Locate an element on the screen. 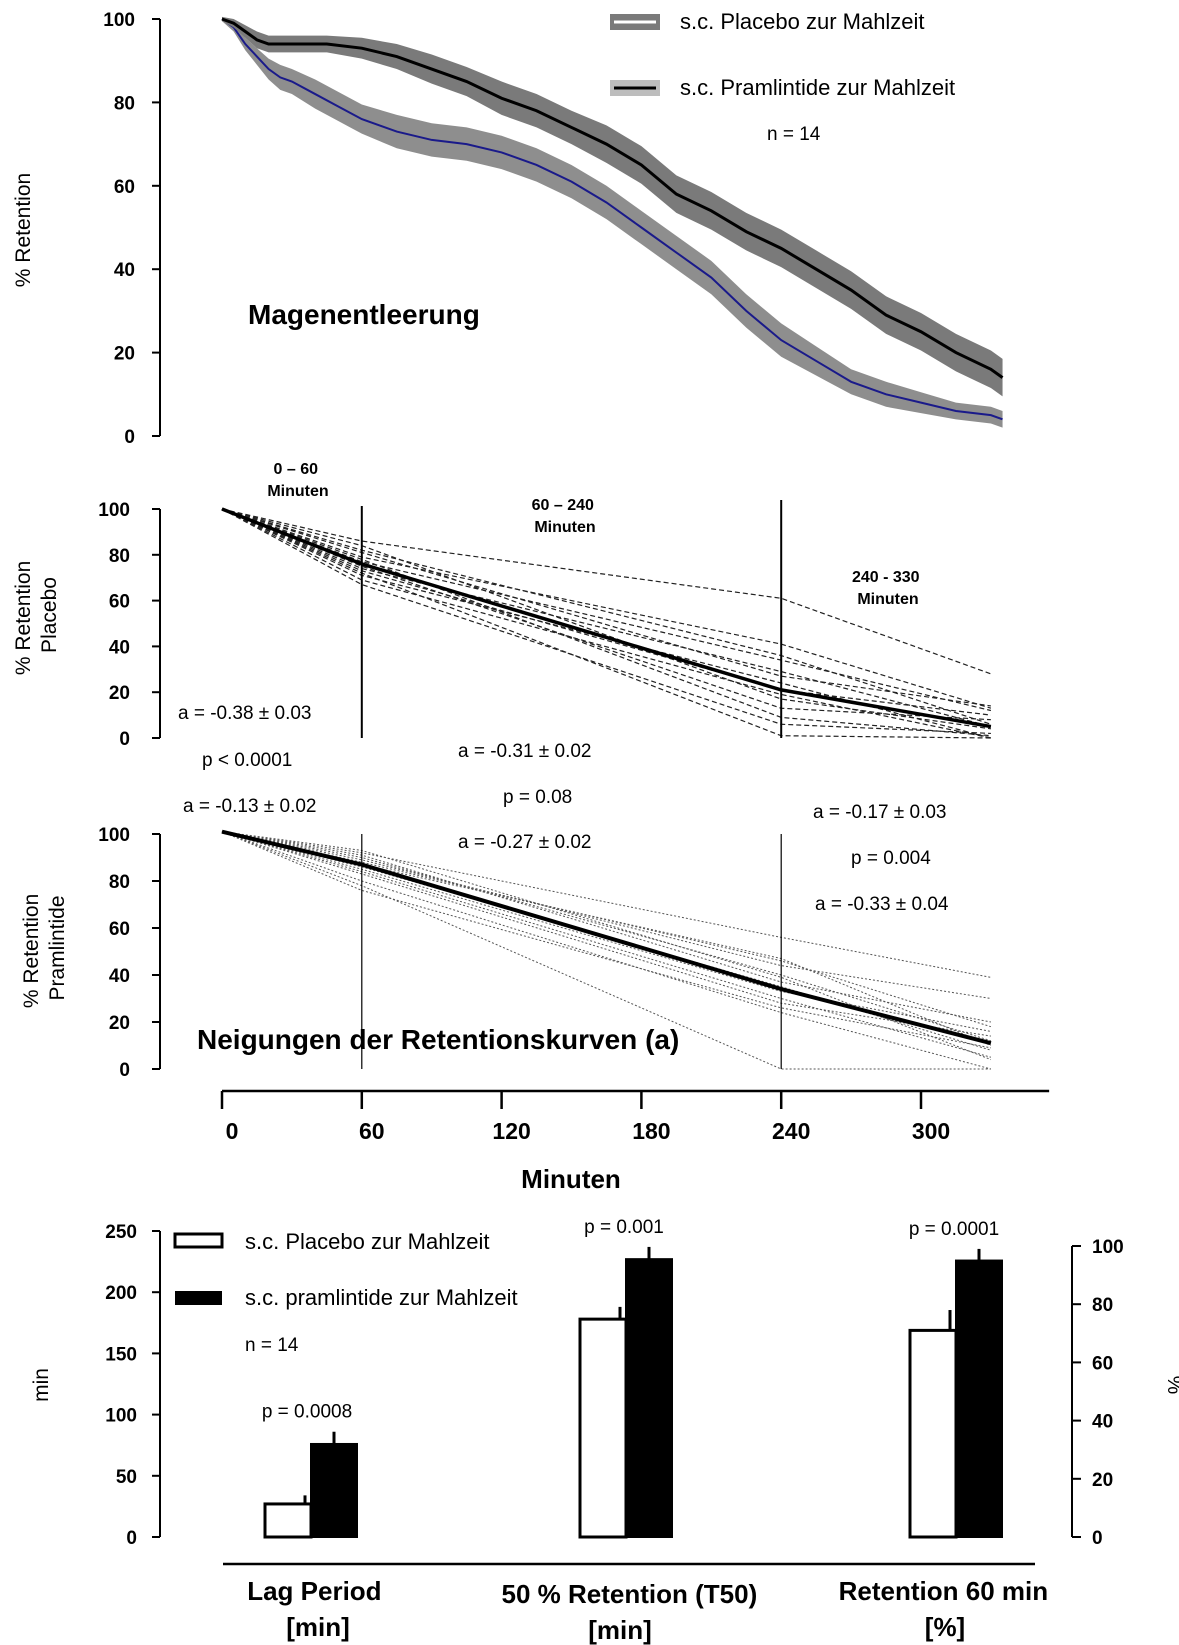  right-tick-label: 20 is located at coordinates (1102, 1480).